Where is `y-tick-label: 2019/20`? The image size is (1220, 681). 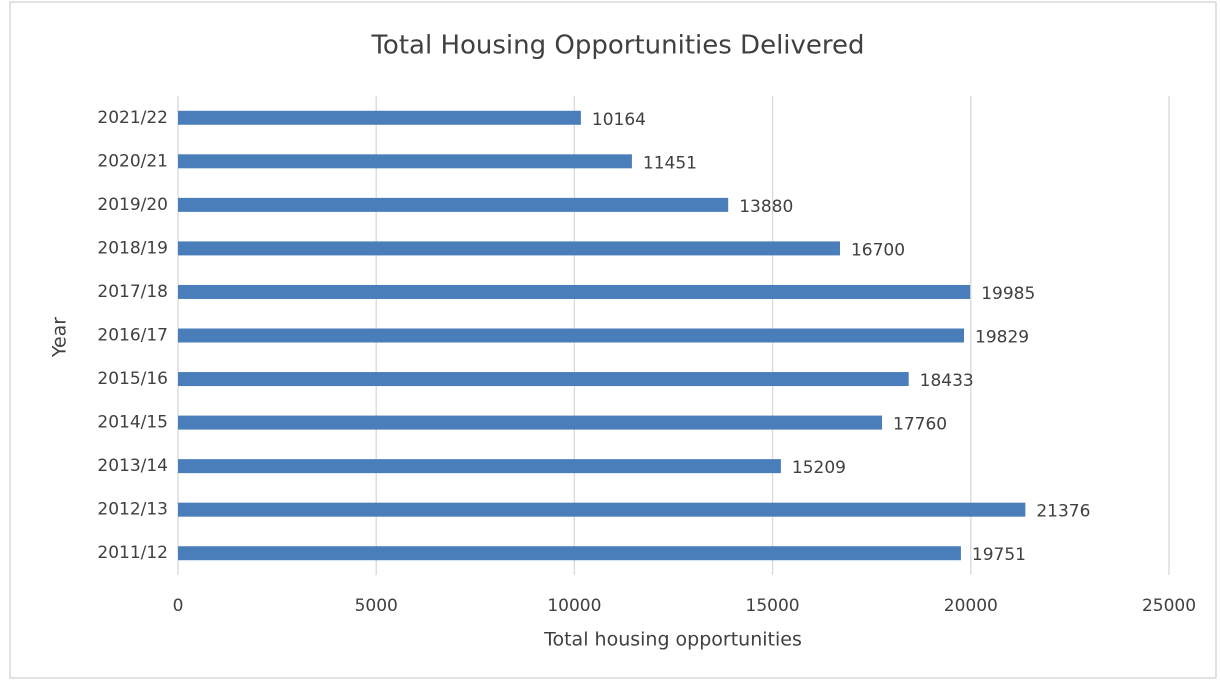
y-tick-label: 2019/20 is located at coordinates (132, 205).